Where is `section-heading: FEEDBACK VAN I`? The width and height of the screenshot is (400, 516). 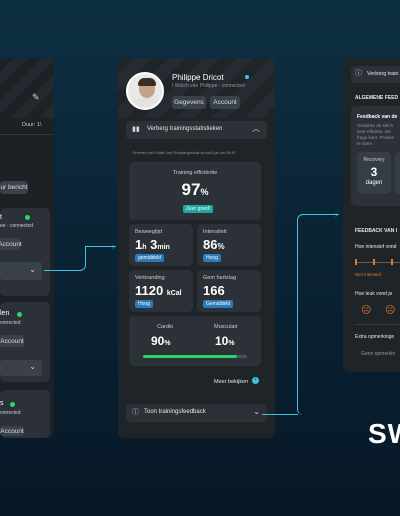 section-heading: FEEDBACK VAN I is located at coordinates (376, 231).